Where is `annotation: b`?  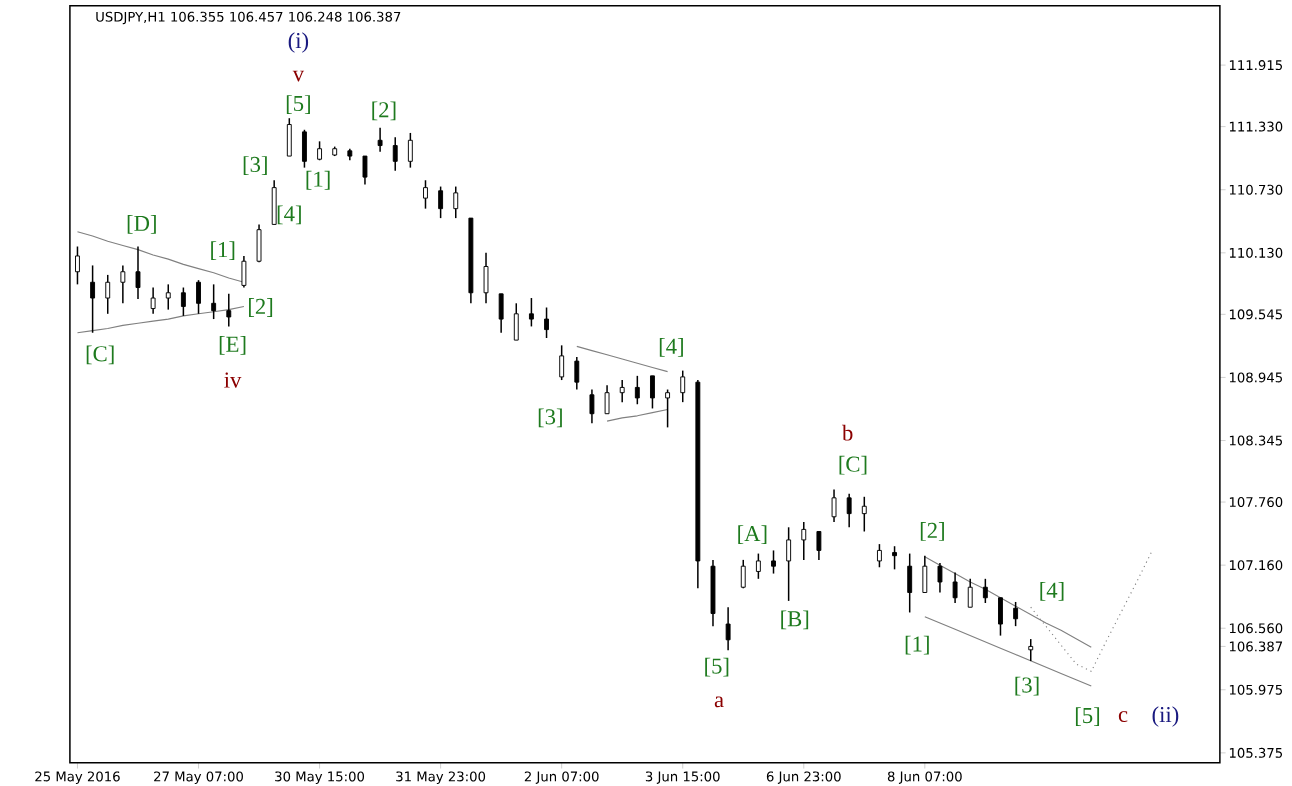
annotation: b is located at coordinates (847, 432).